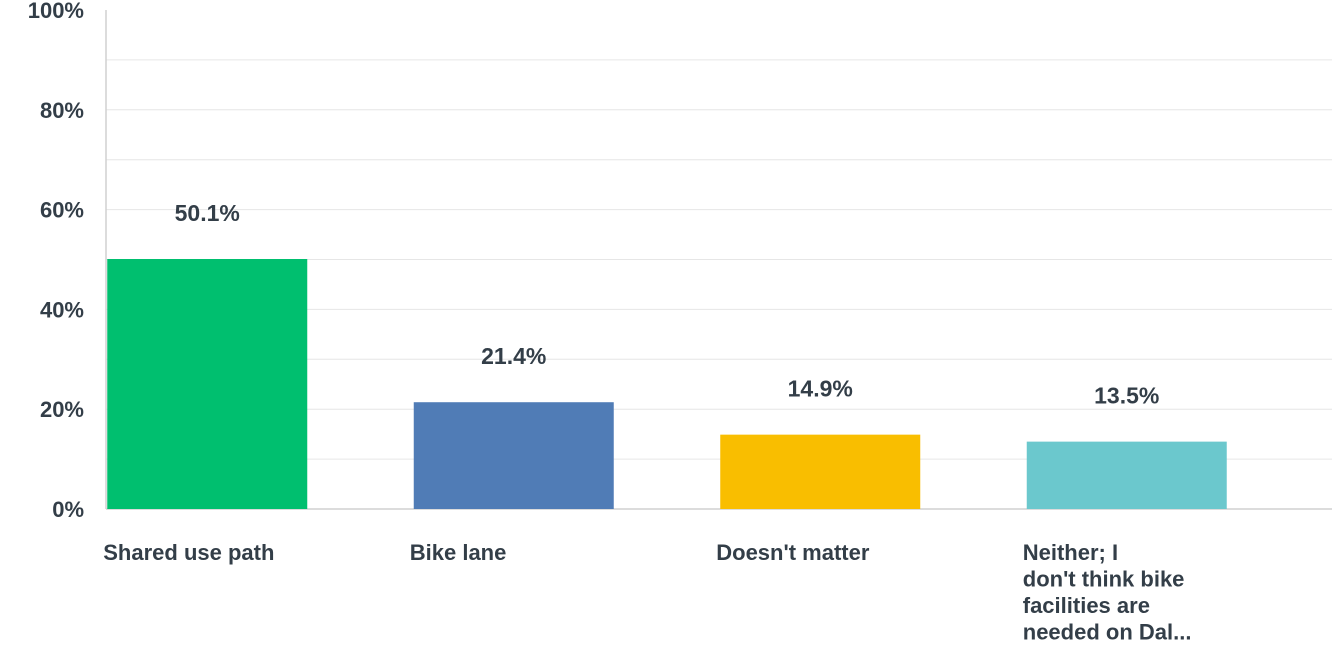  Describe the element at coordinates (62, 210) in the screenshot. I see `y-tick-label: 60%` at that location.